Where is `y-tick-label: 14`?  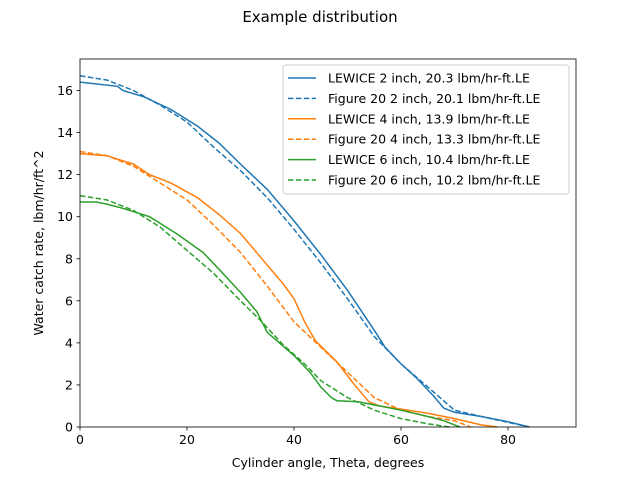 y-tick-label: 14 is located at coordinates (65, 132).